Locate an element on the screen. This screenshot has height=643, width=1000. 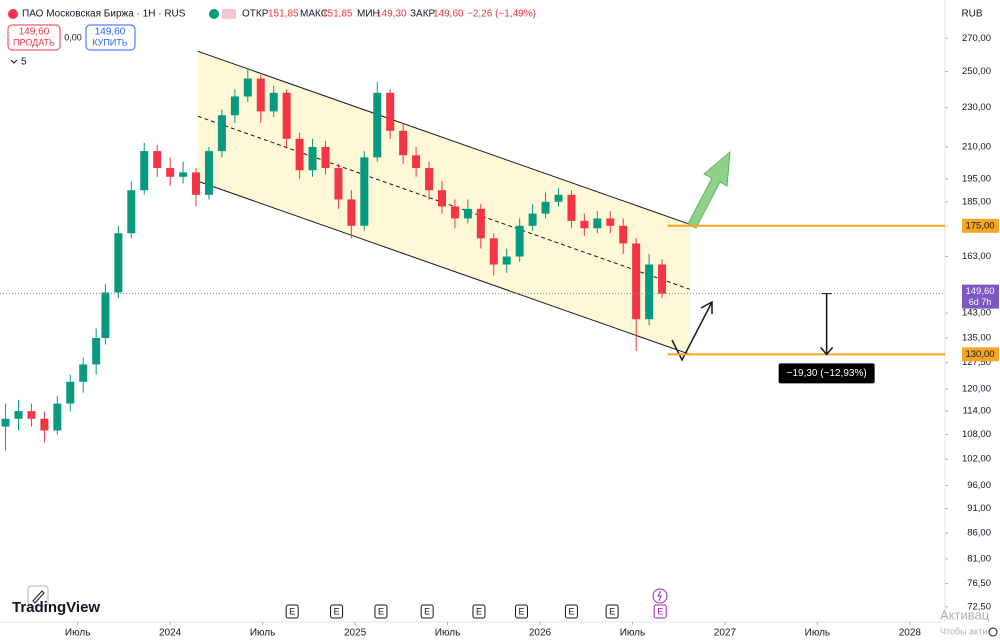
sell-button is located at coordinates (34, 37).